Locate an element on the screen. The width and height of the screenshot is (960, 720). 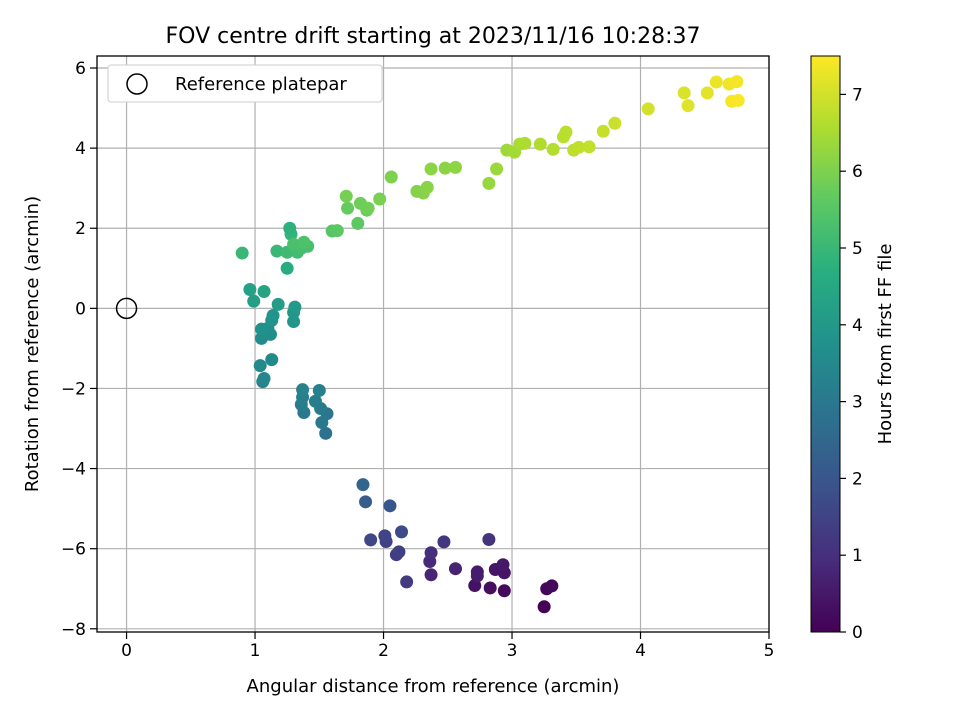
colorbar-tick-label: 6 is located at coordinates (857, 172).